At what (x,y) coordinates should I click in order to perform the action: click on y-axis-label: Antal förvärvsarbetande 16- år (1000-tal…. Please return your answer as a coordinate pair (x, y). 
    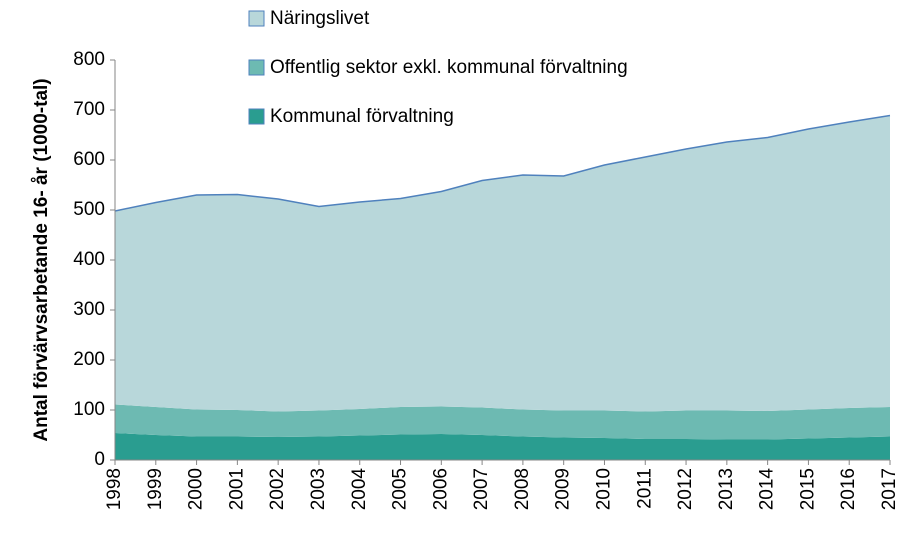
    Looking at the image, I should click on (41, 259).